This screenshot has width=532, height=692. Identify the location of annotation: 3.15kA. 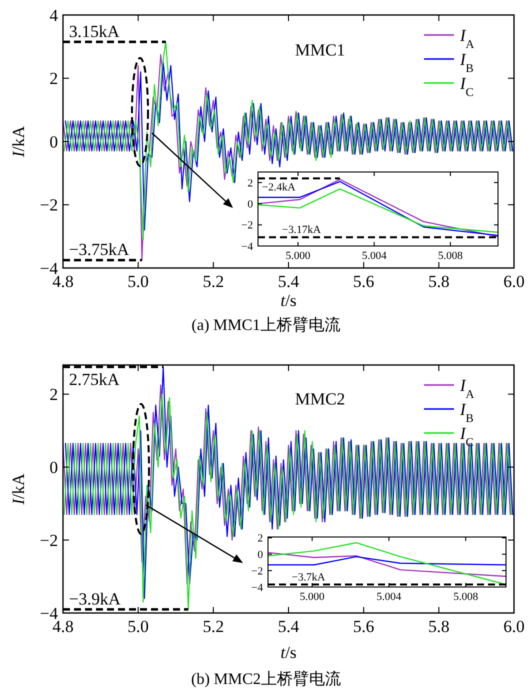
(94, 31).